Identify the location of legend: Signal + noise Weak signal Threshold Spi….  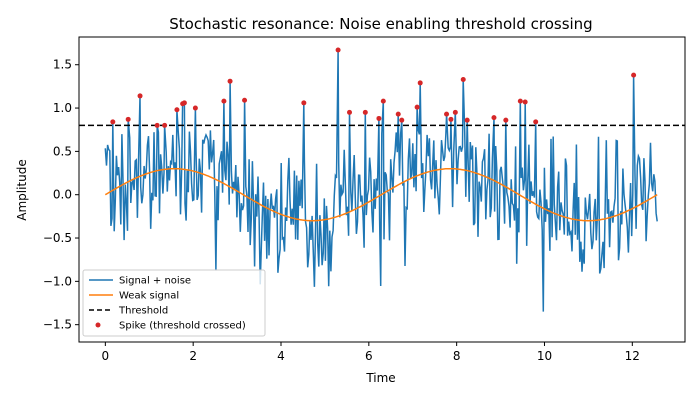
(174, 303).